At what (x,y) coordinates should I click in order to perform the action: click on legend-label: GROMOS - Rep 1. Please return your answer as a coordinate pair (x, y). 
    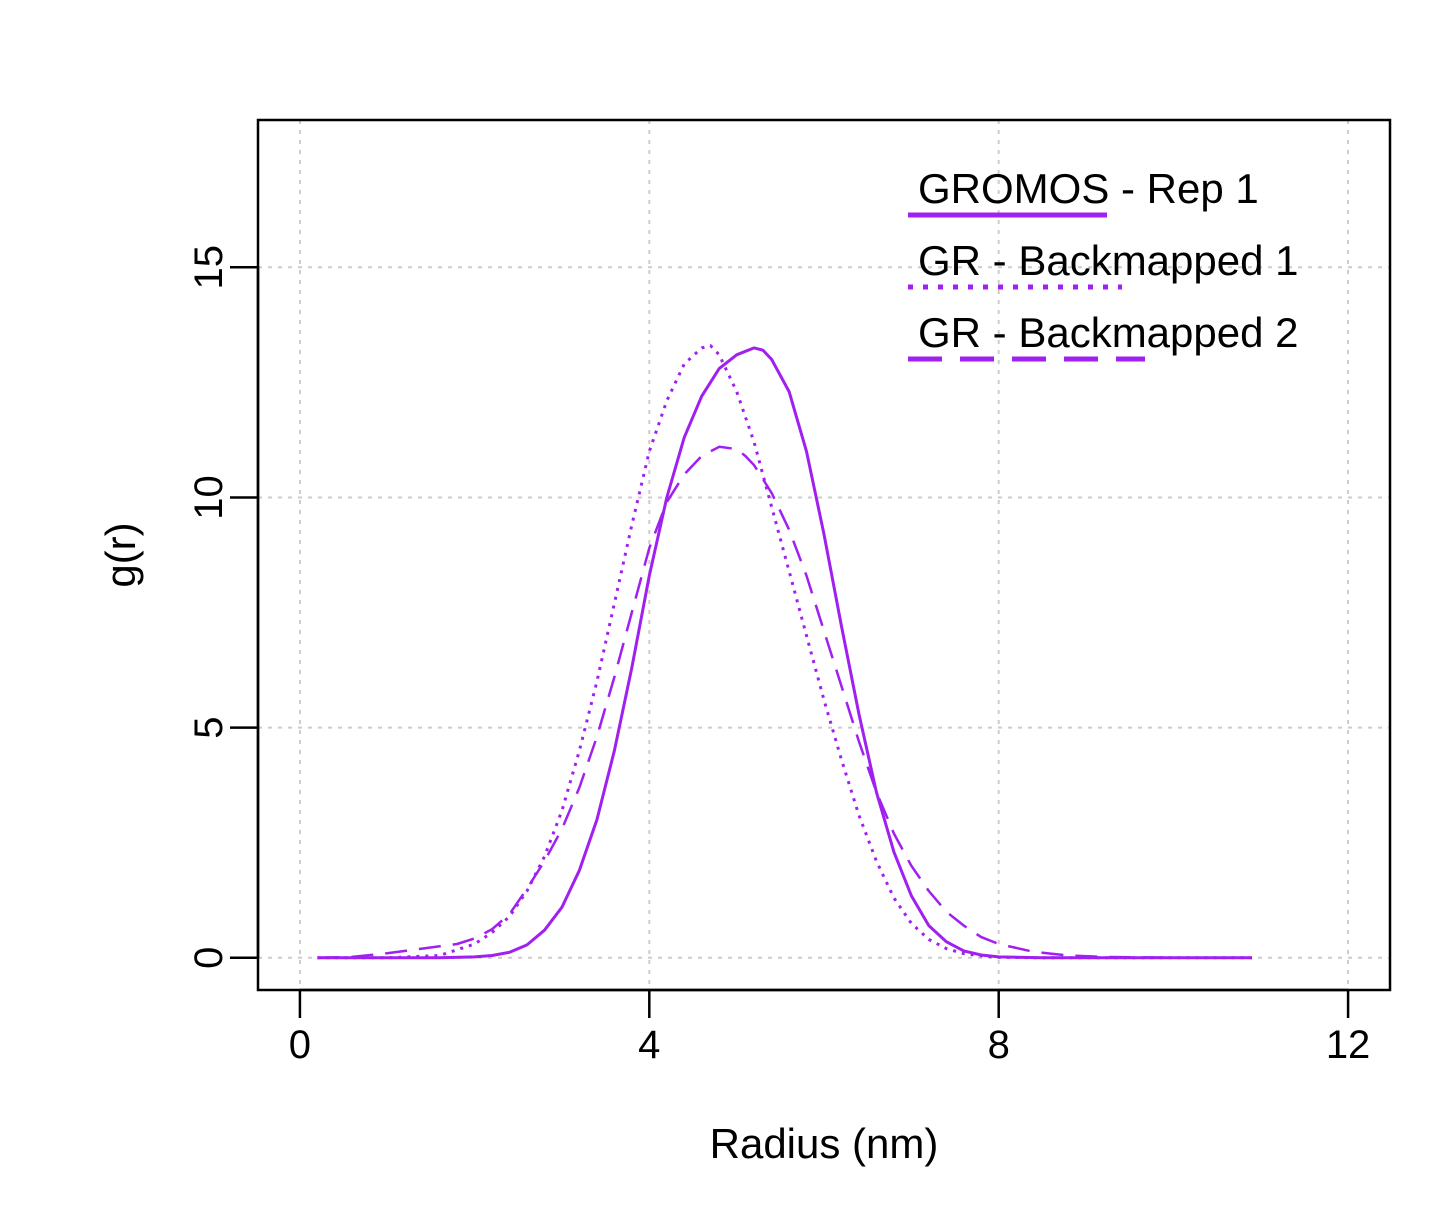
    Looking at the image, I should click on (1088, 188).